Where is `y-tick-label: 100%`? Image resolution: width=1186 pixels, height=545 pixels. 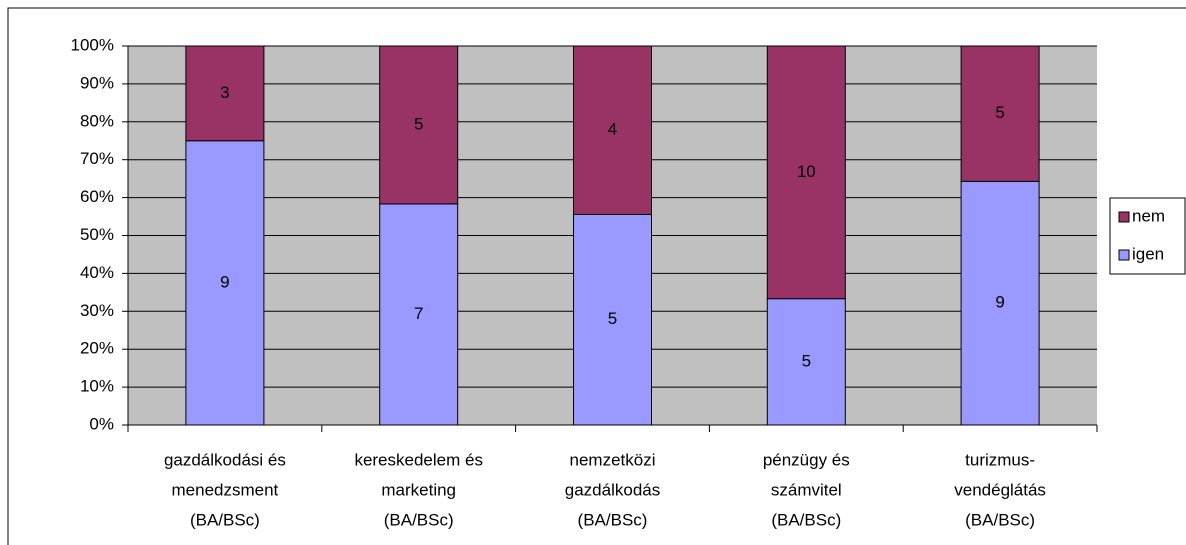
y-tick-label: 100% is located at coordinates (92, 44).